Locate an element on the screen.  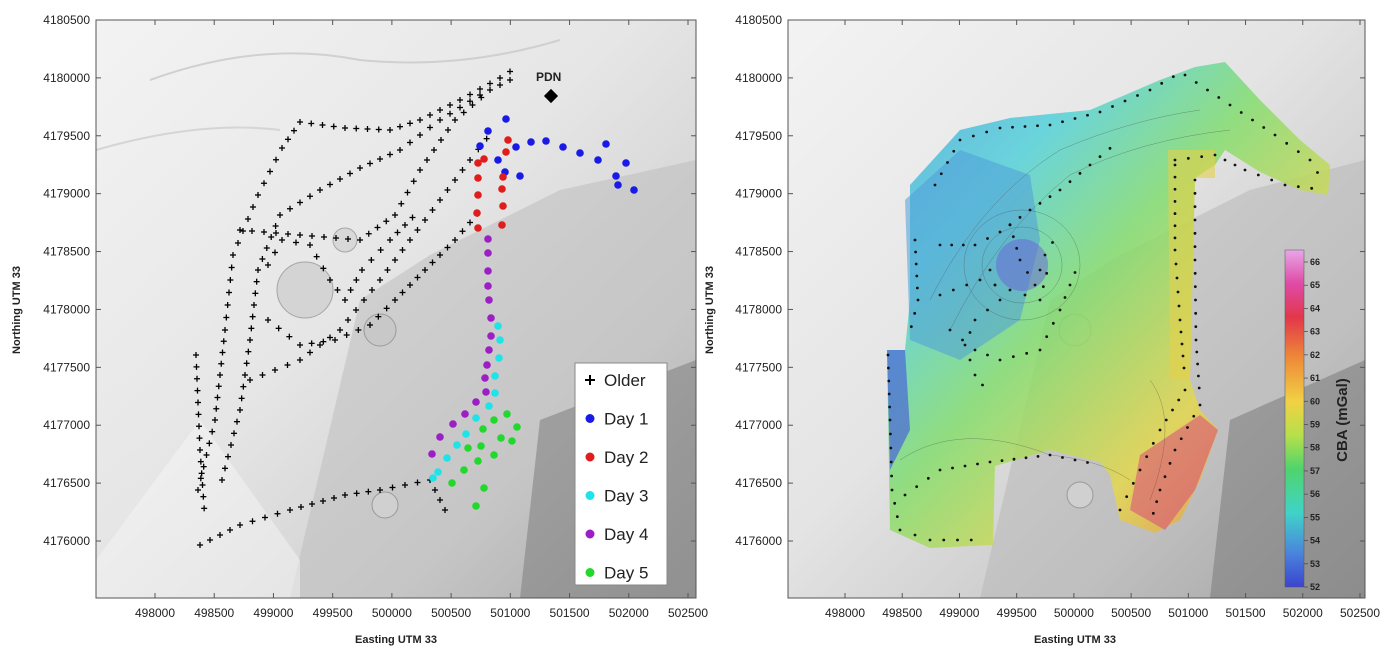
y-tick-label: 4179000 is located at coordinates (758, 194).